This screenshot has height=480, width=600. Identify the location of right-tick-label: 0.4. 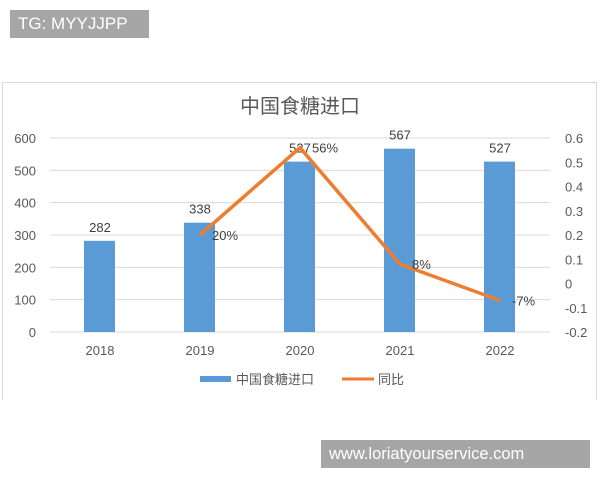
(574, 187).